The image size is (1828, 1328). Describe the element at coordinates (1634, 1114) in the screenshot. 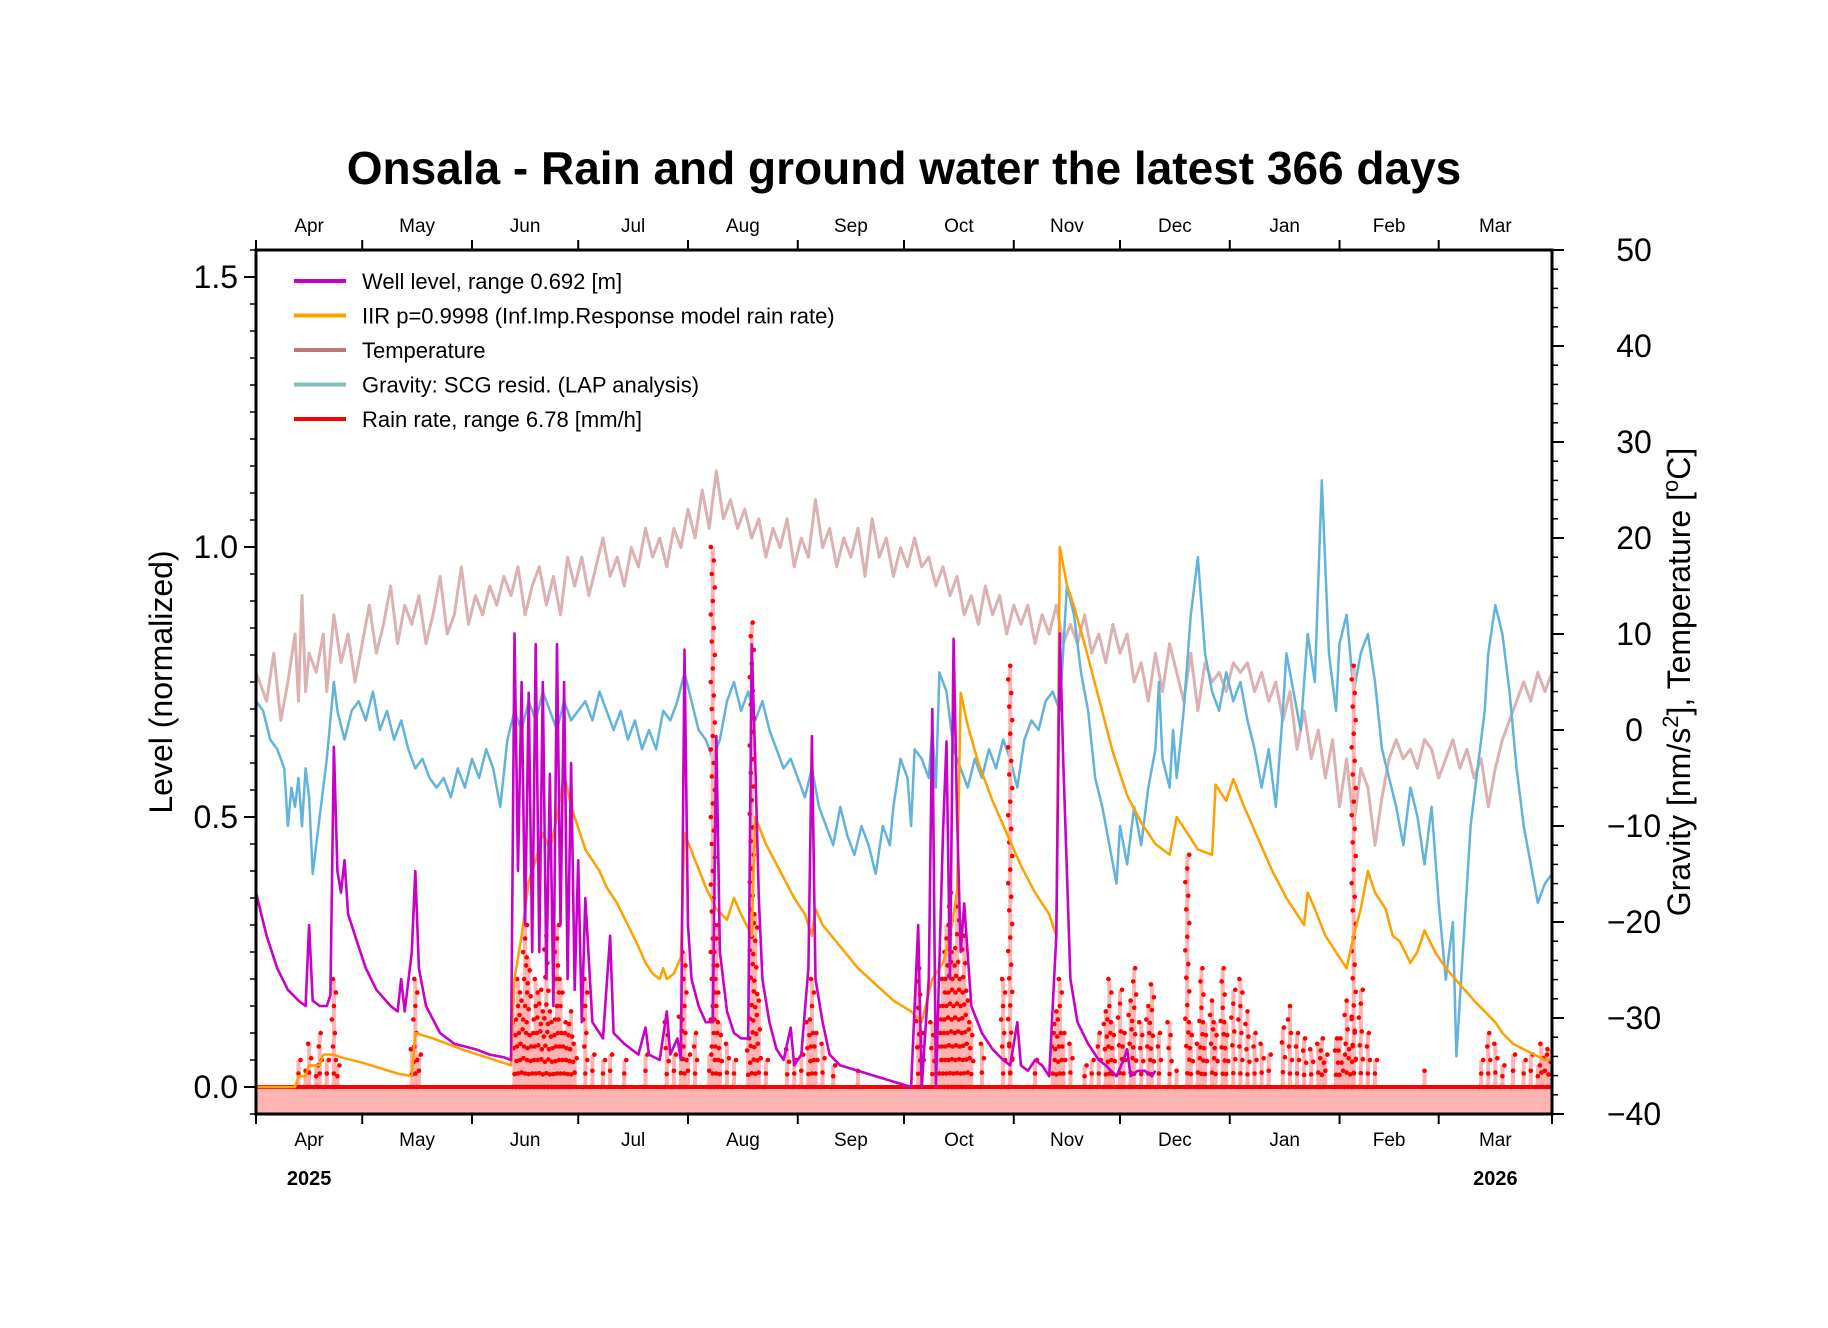

I see `right-tick-label: −40` at that location.